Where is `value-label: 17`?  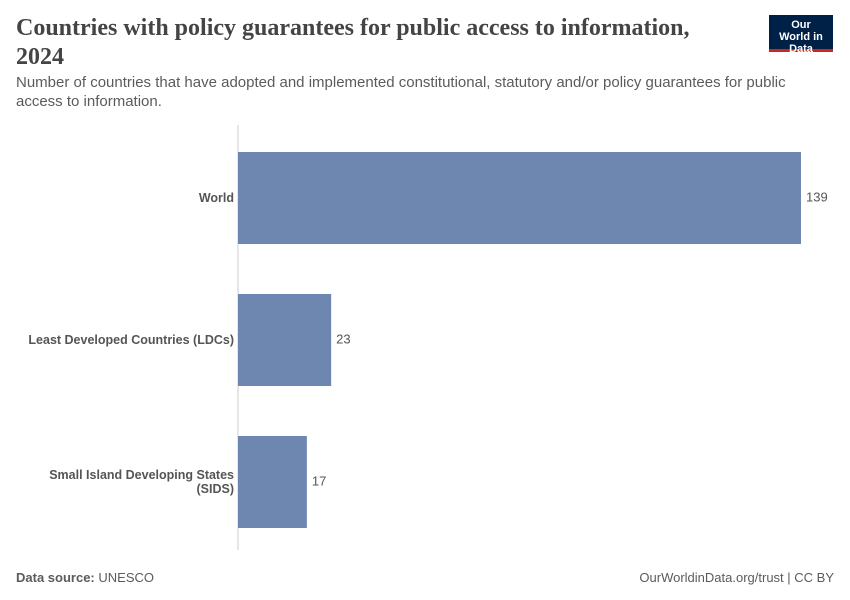 value-label: 17 is located at coordinates (319, 480).